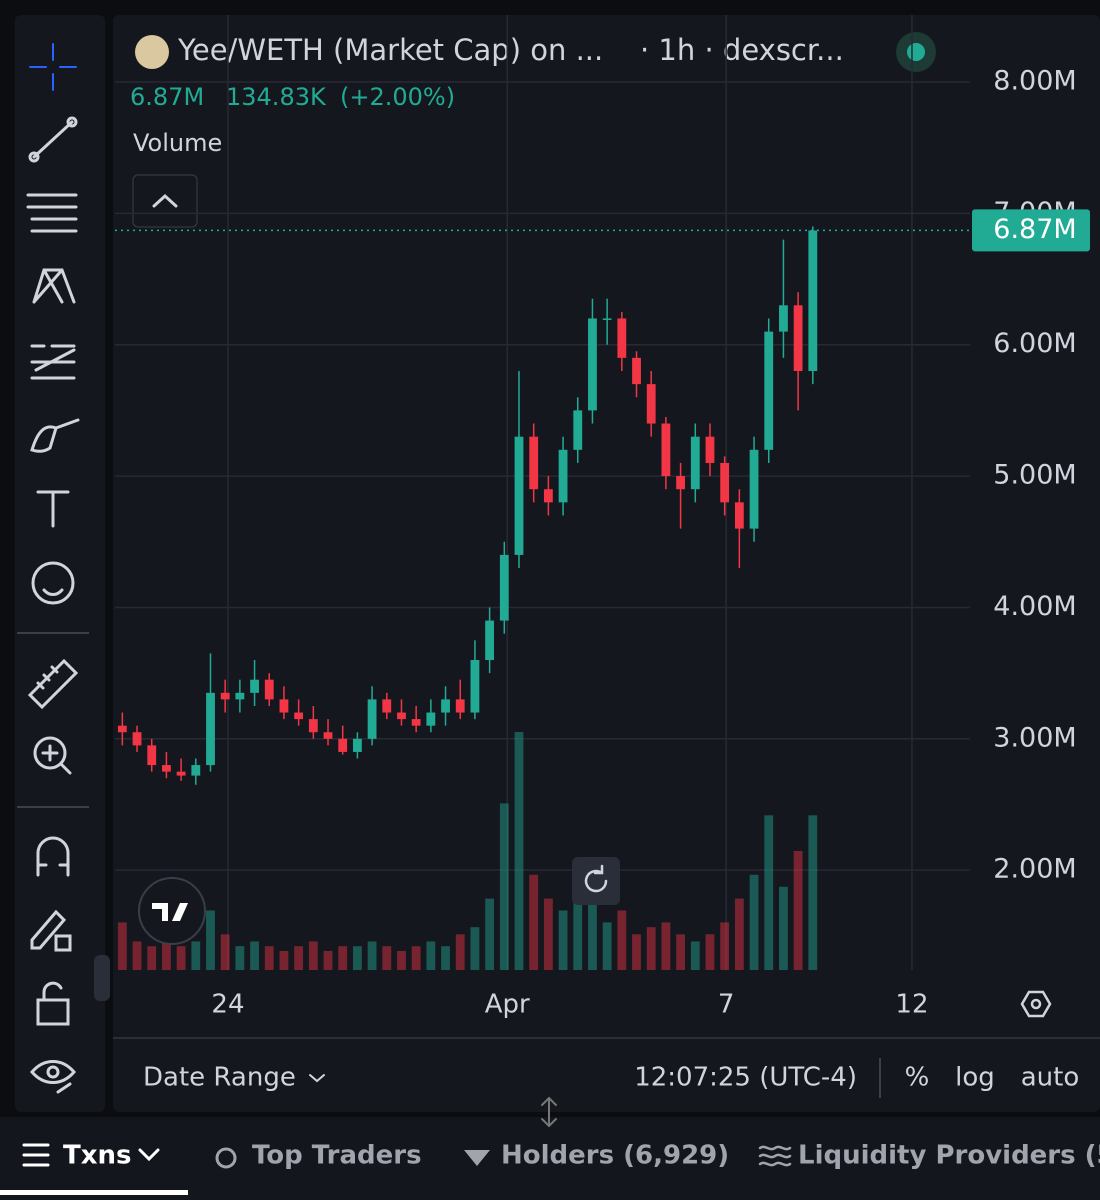  Describe the element at coordinates (226, 1158) in the screenshot. I see `trophy-icon` at that location.